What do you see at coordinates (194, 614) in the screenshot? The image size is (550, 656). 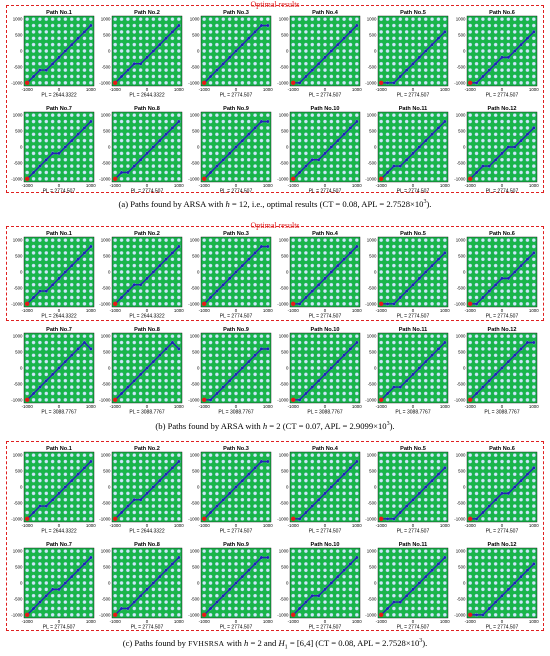 I see `y-tick-label: -1000` at bounding box center [194, 614].